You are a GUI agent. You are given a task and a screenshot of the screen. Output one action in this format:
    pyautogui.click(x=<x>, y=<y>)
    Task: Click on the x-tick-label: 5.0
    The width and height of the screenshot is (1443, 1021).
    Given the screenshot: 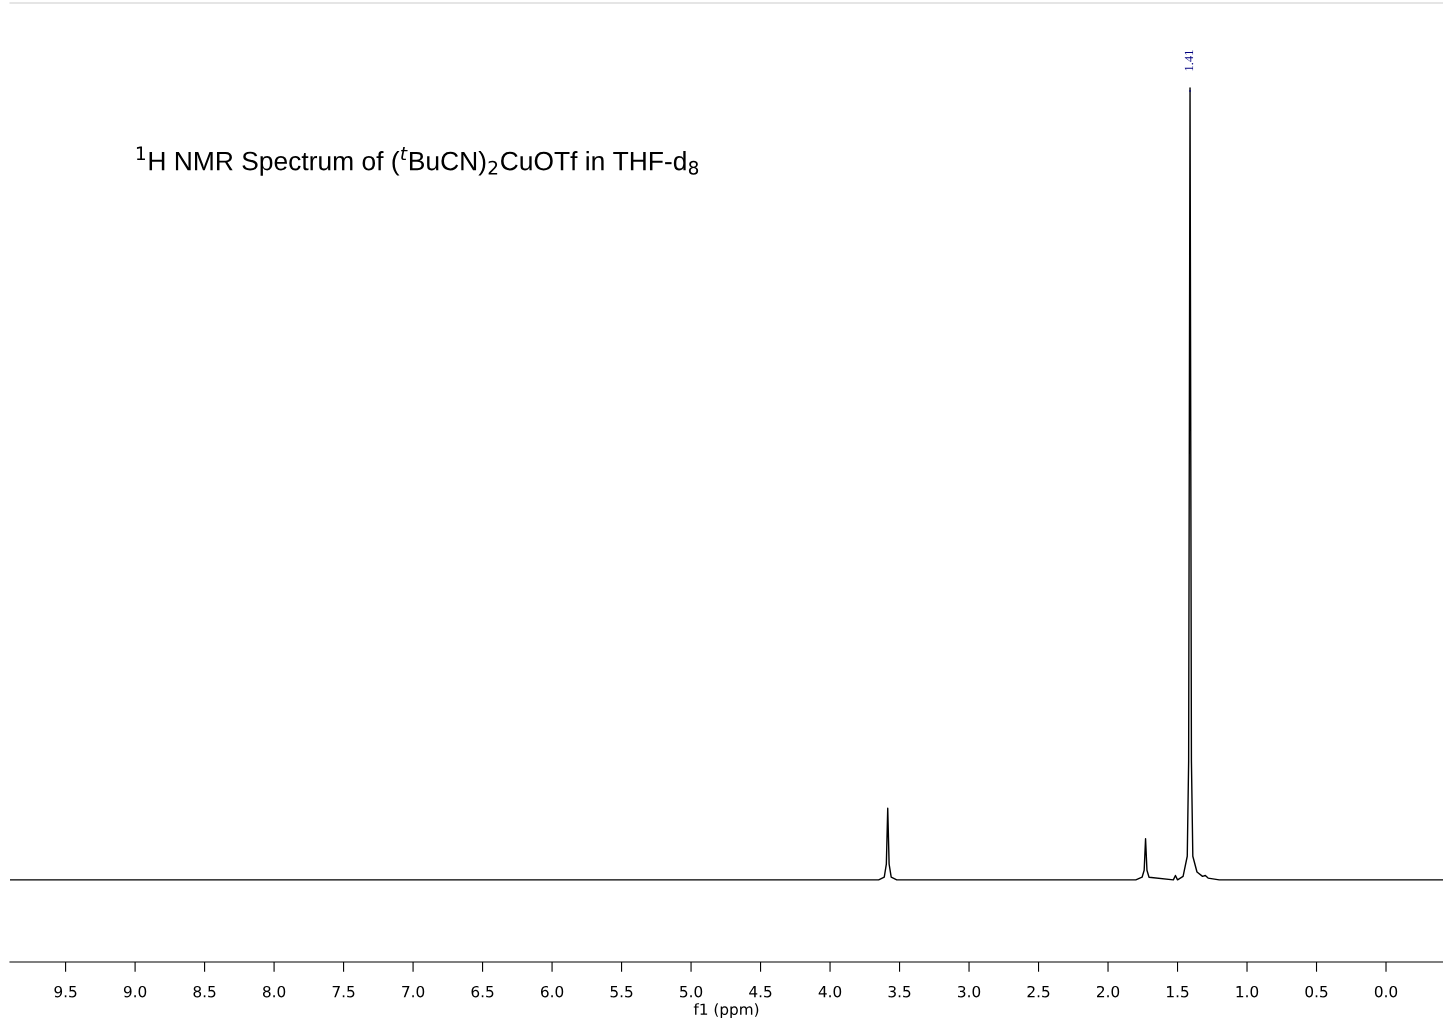 What is the action you would take?
    pyautogui.click(x=691, y=991)
    